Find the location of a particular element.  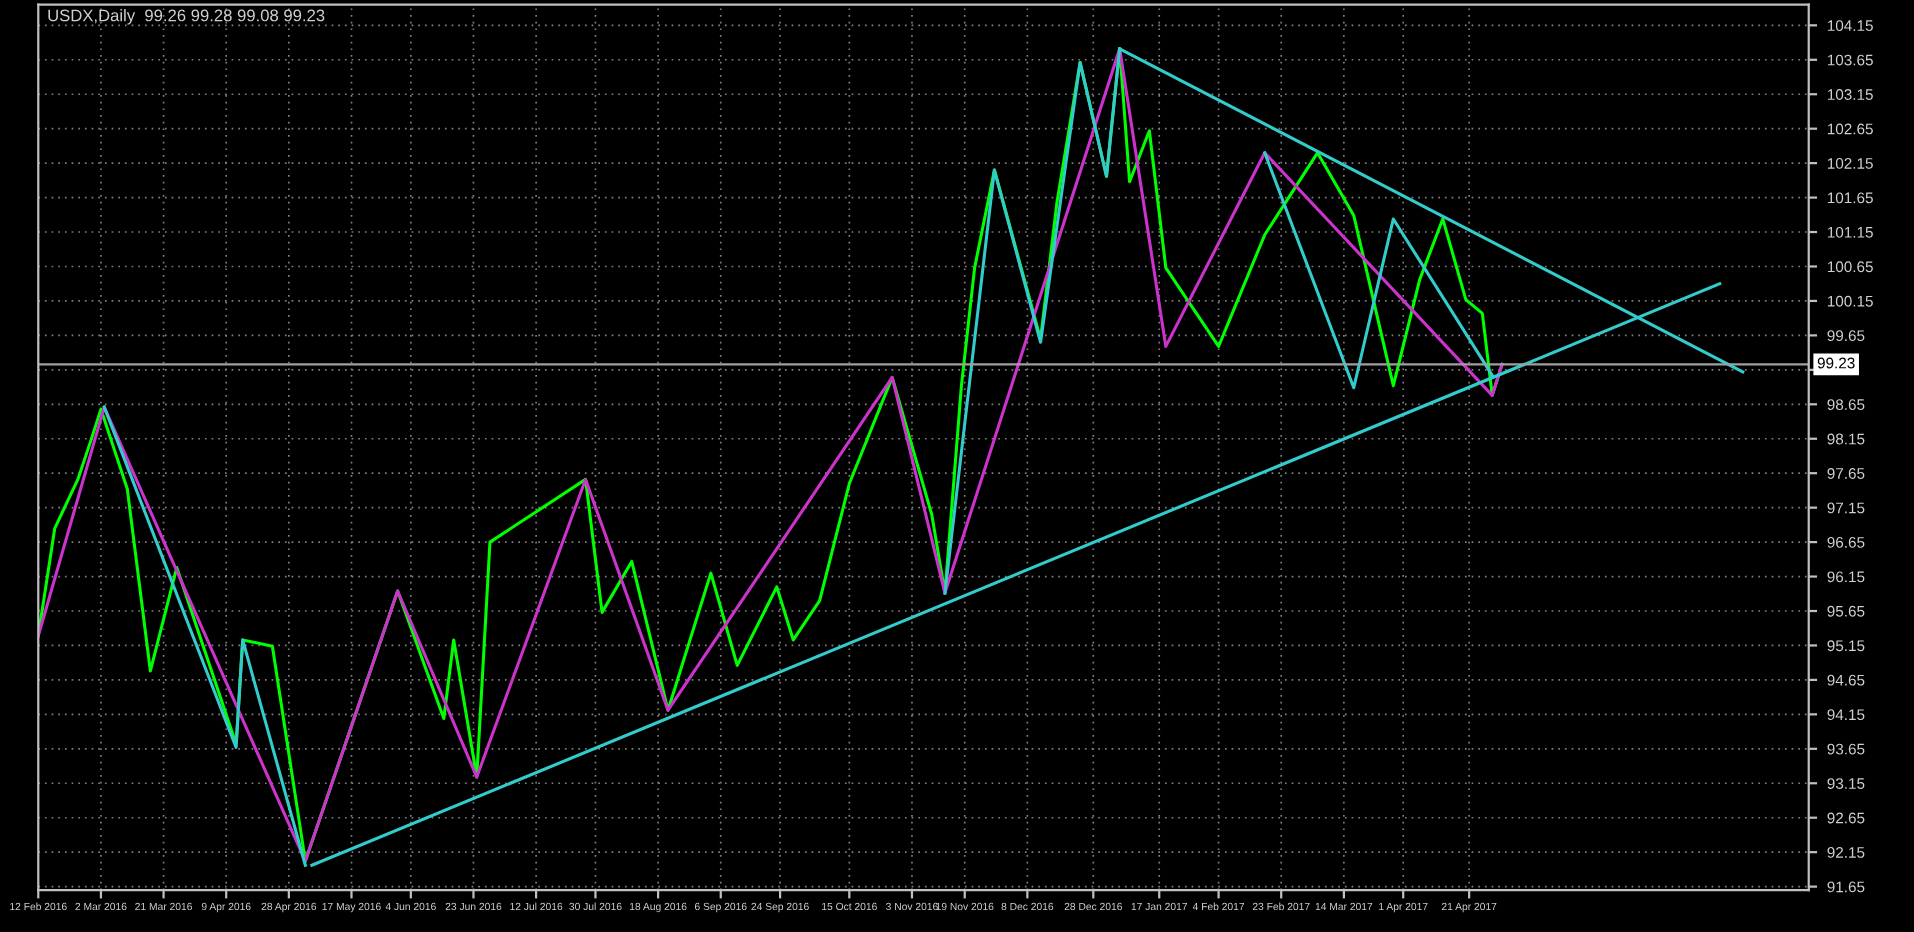

chart-title: USDX,Daily 99.26 99.28 99.08 99.23 is located at coordinates (186, 17).